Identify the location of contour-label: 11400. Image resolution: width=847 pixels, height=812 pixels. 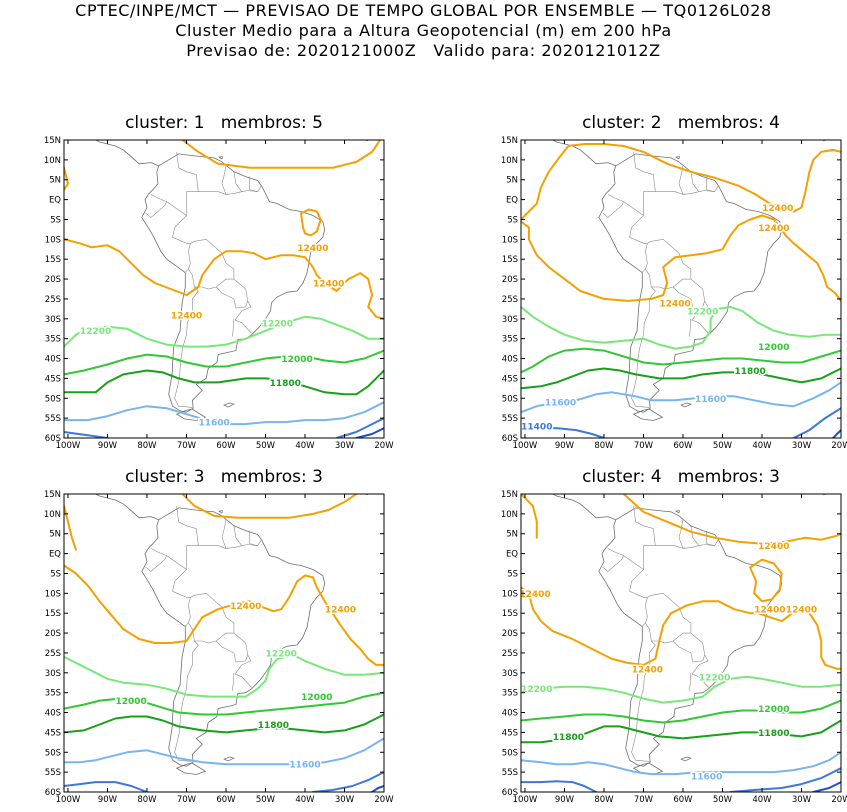
(536, 428).